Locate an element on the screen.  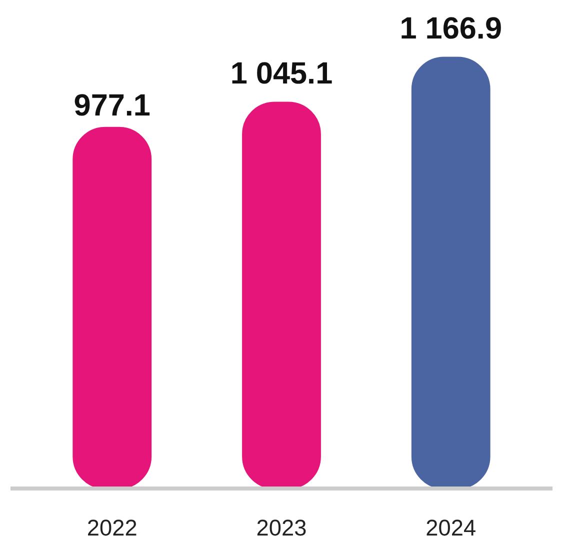
data-label: 977.1 is located at coordinates (112, 105).